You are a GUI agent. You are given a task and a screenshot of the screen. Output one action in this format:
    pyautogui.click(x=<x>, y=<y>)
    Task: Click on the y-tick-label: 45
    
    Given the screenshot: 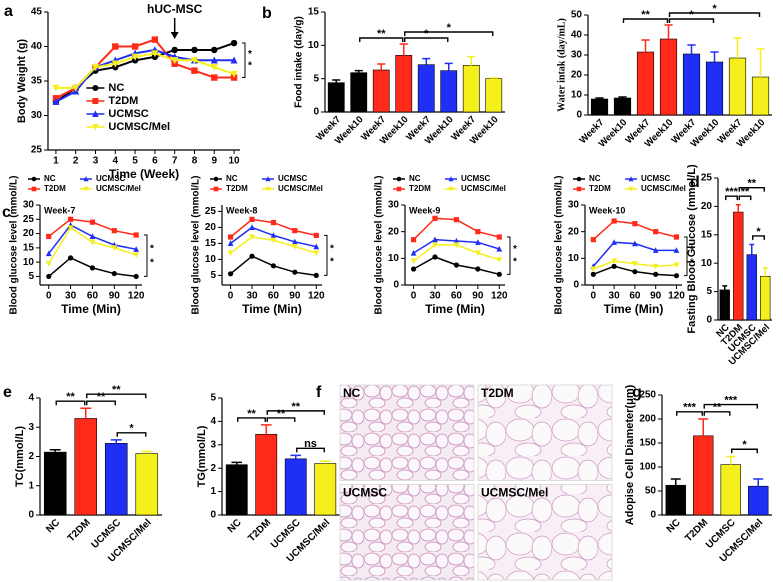 What is the action you would take?
    pyautogui.click(x=37, y=12)
    